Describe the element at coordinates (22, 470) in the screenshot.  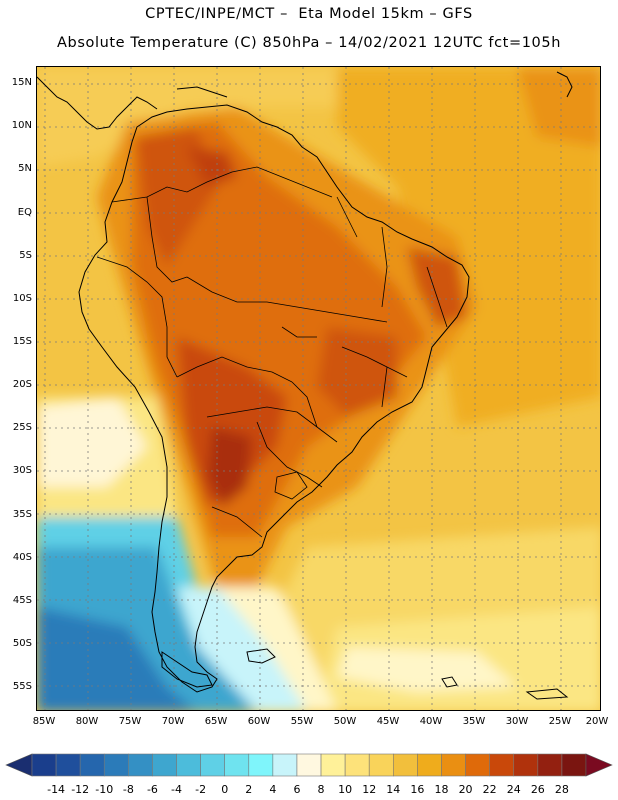
I see `lat-label-30s: 30S` at that location.